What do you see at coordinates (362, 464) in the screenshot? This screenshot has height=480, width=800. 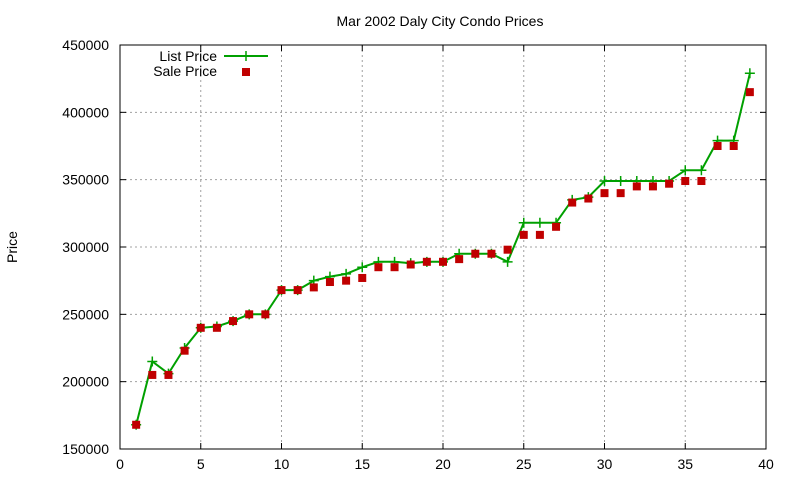 I see `x-tick-label: 15` at bounding box center [362, 464].